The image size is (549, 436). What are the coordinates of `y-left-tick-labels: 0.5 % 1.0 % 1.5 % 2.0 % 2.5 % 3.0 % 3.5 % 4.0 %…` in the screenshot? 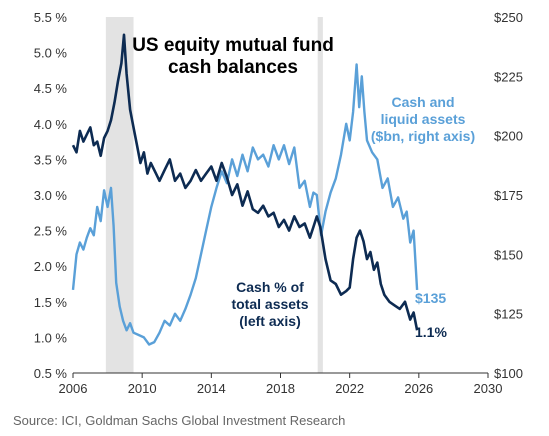 It's located at (51, 195).